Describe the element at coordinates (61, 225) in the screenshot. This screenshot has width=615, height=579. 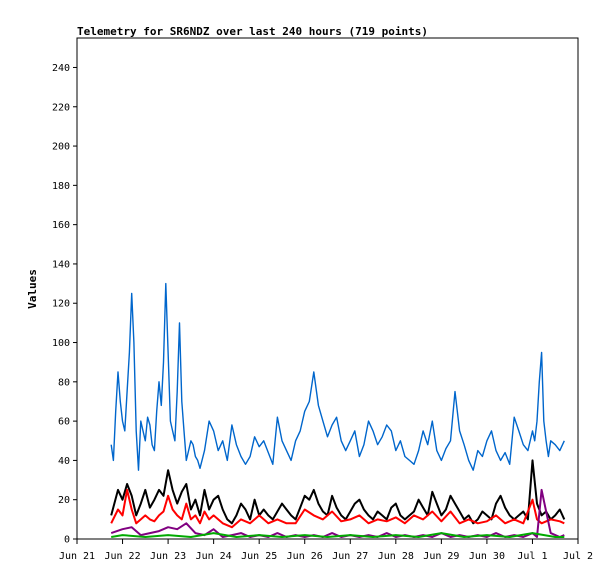
I see `y-tick-label: 160` at that location.